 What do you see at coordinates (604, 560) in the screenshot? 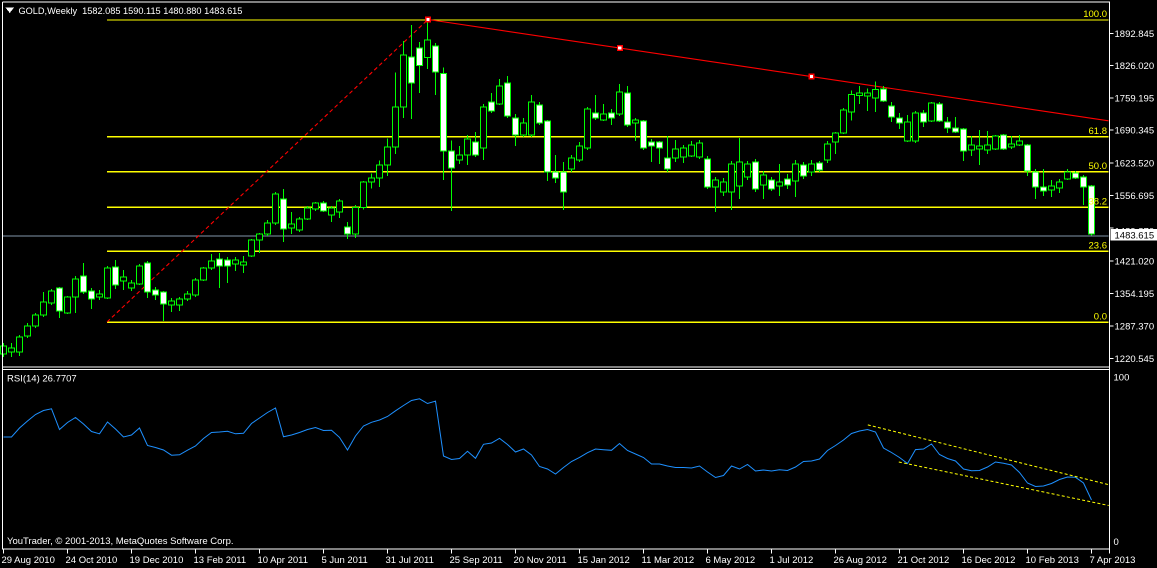
I see `svg-text: 15 Jan 2012` at bounding box center [604, 560].